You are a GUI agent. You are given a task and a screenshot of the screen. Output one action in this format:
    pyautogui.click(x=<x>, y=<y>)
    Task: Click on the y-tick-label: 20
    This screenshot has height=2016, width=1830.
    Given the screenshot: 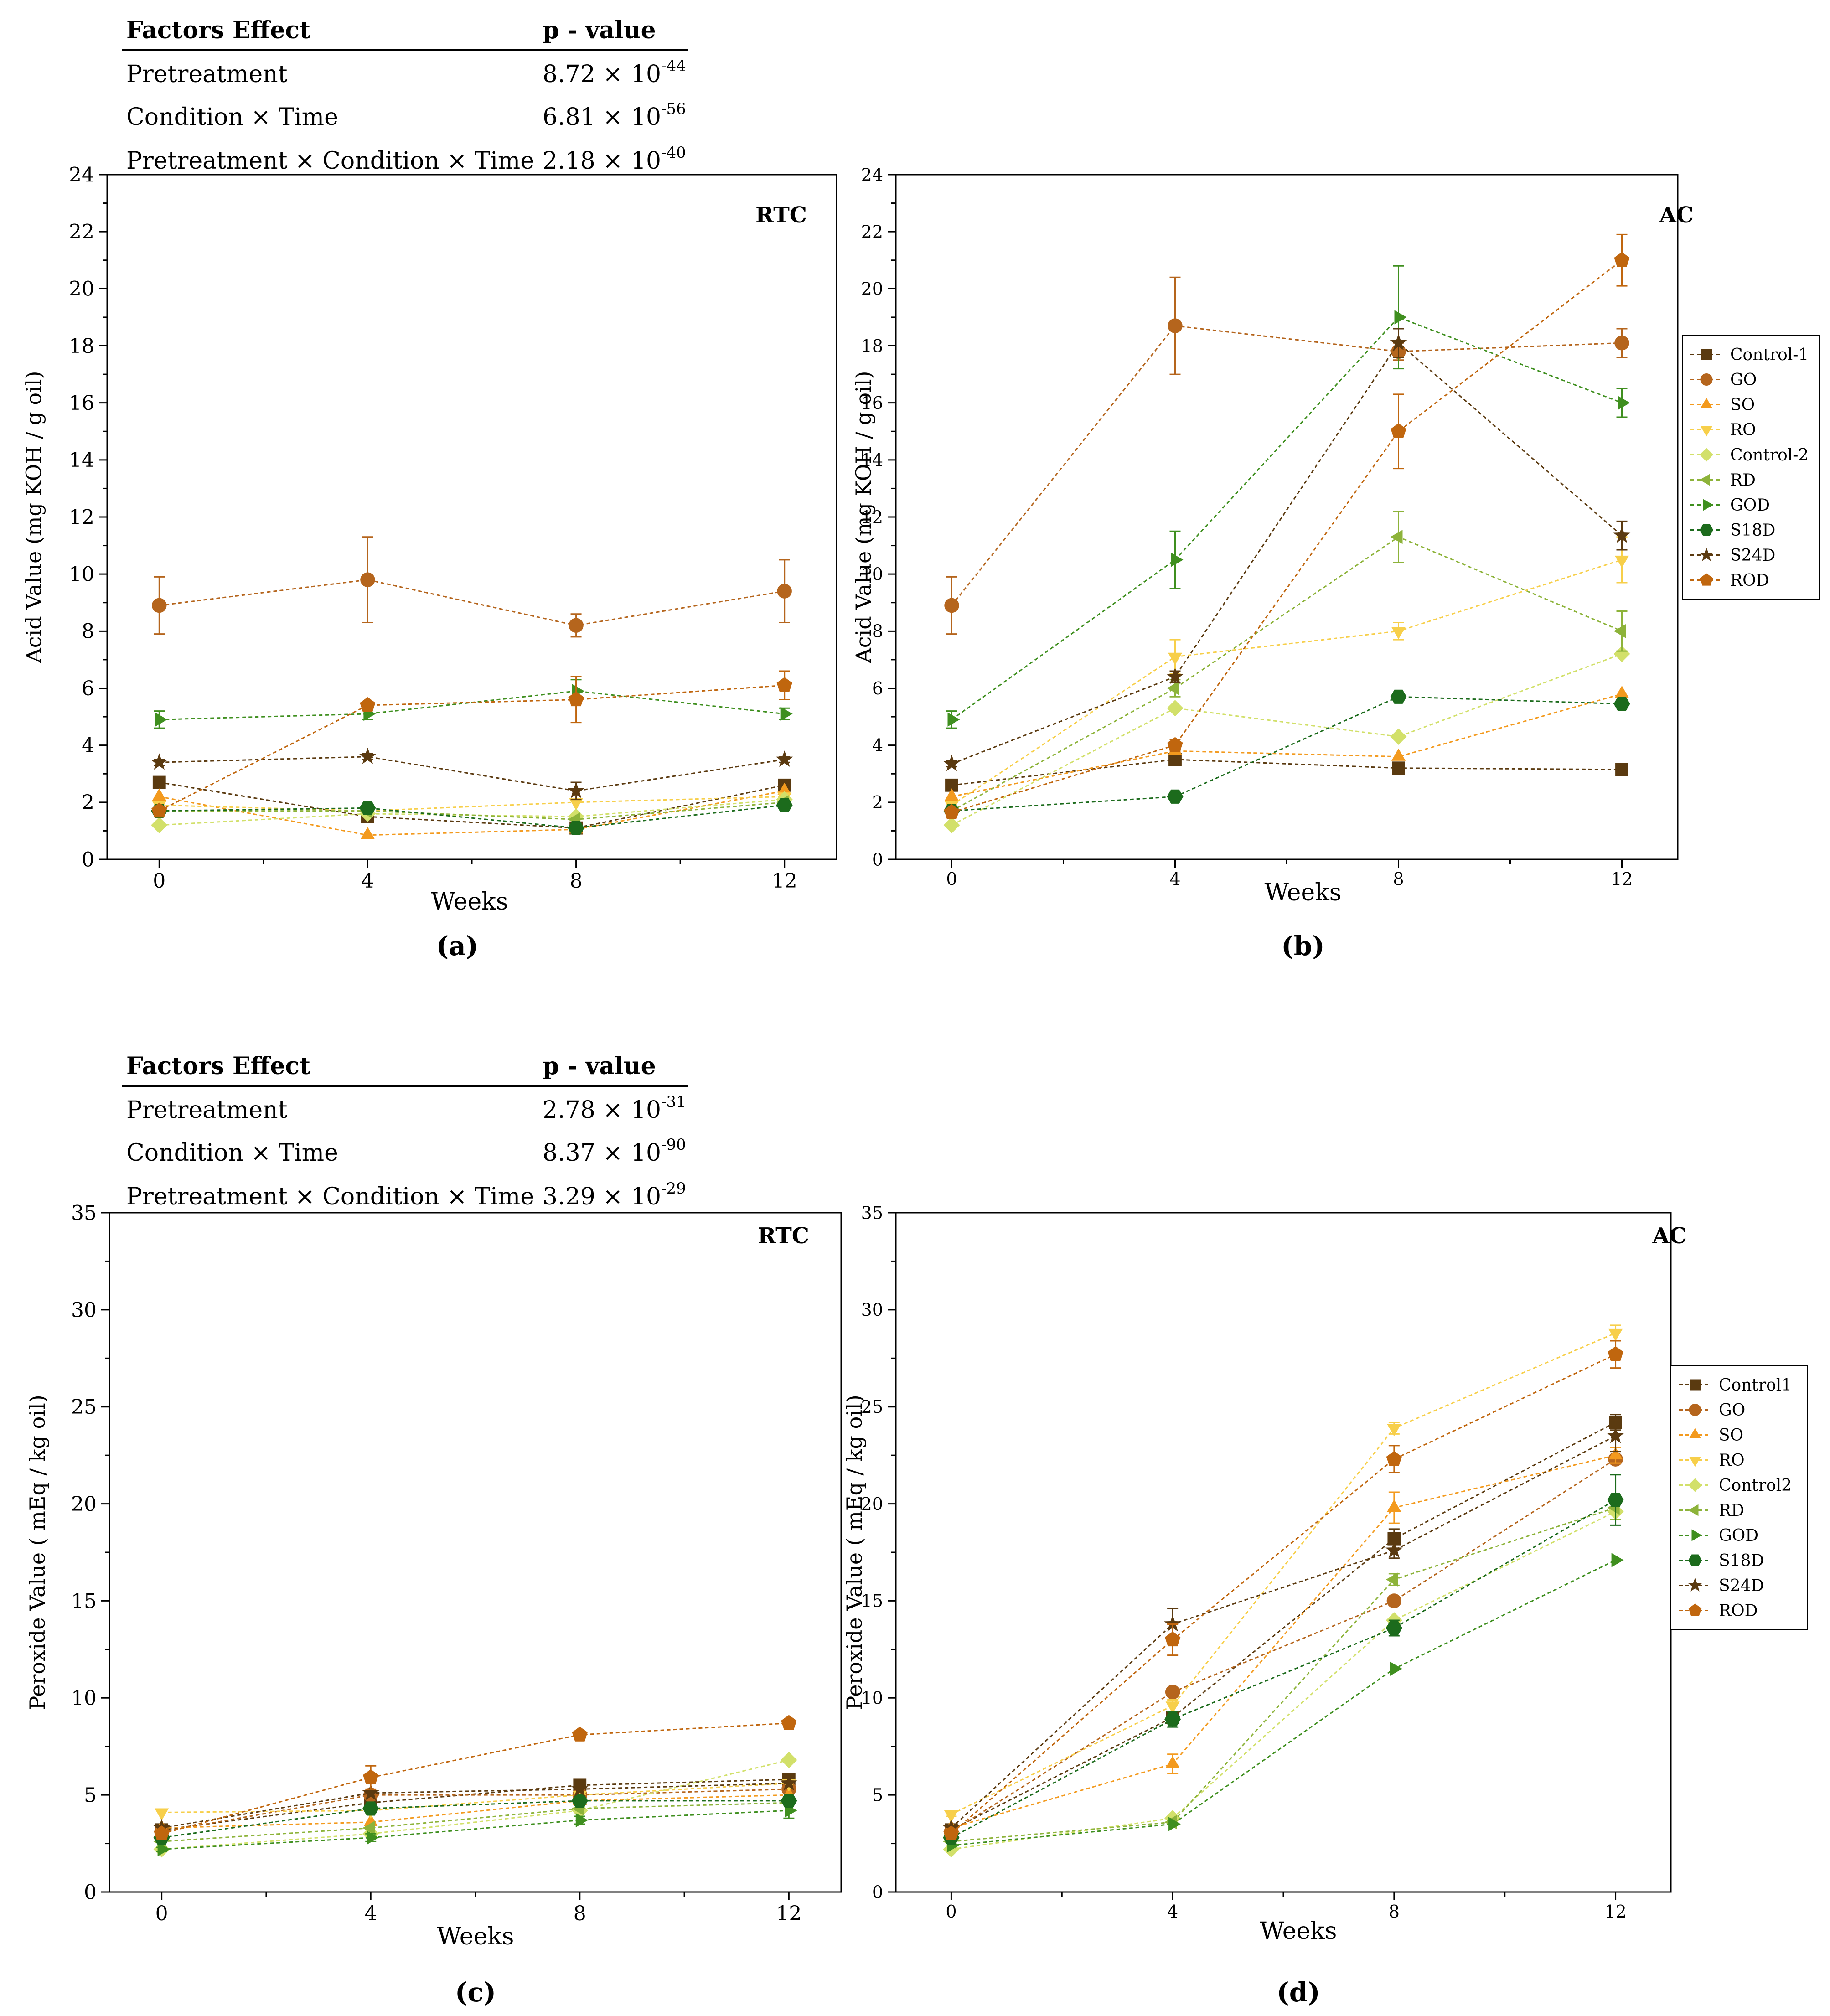 What is the action you would take?
    pyautogui.click(x=84, y=1504)
    